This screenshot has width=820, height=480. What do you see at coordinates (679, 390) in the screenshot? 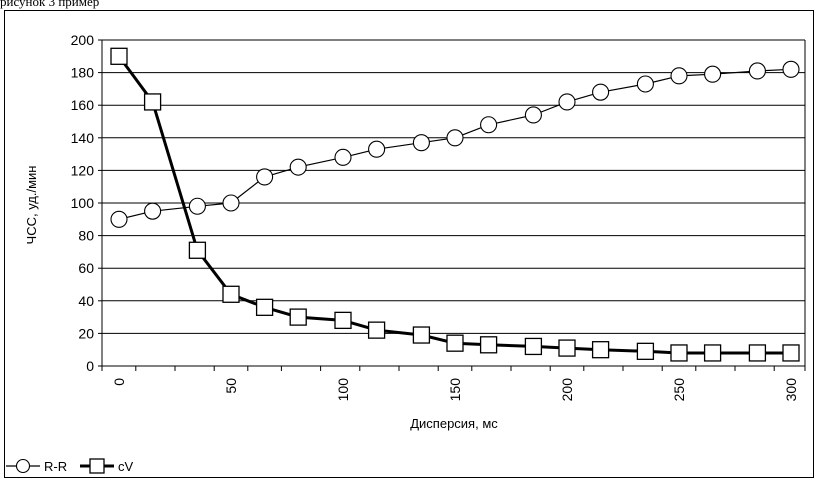
I see `x-tick-label-250: 250` at bounding box center [679, 390].